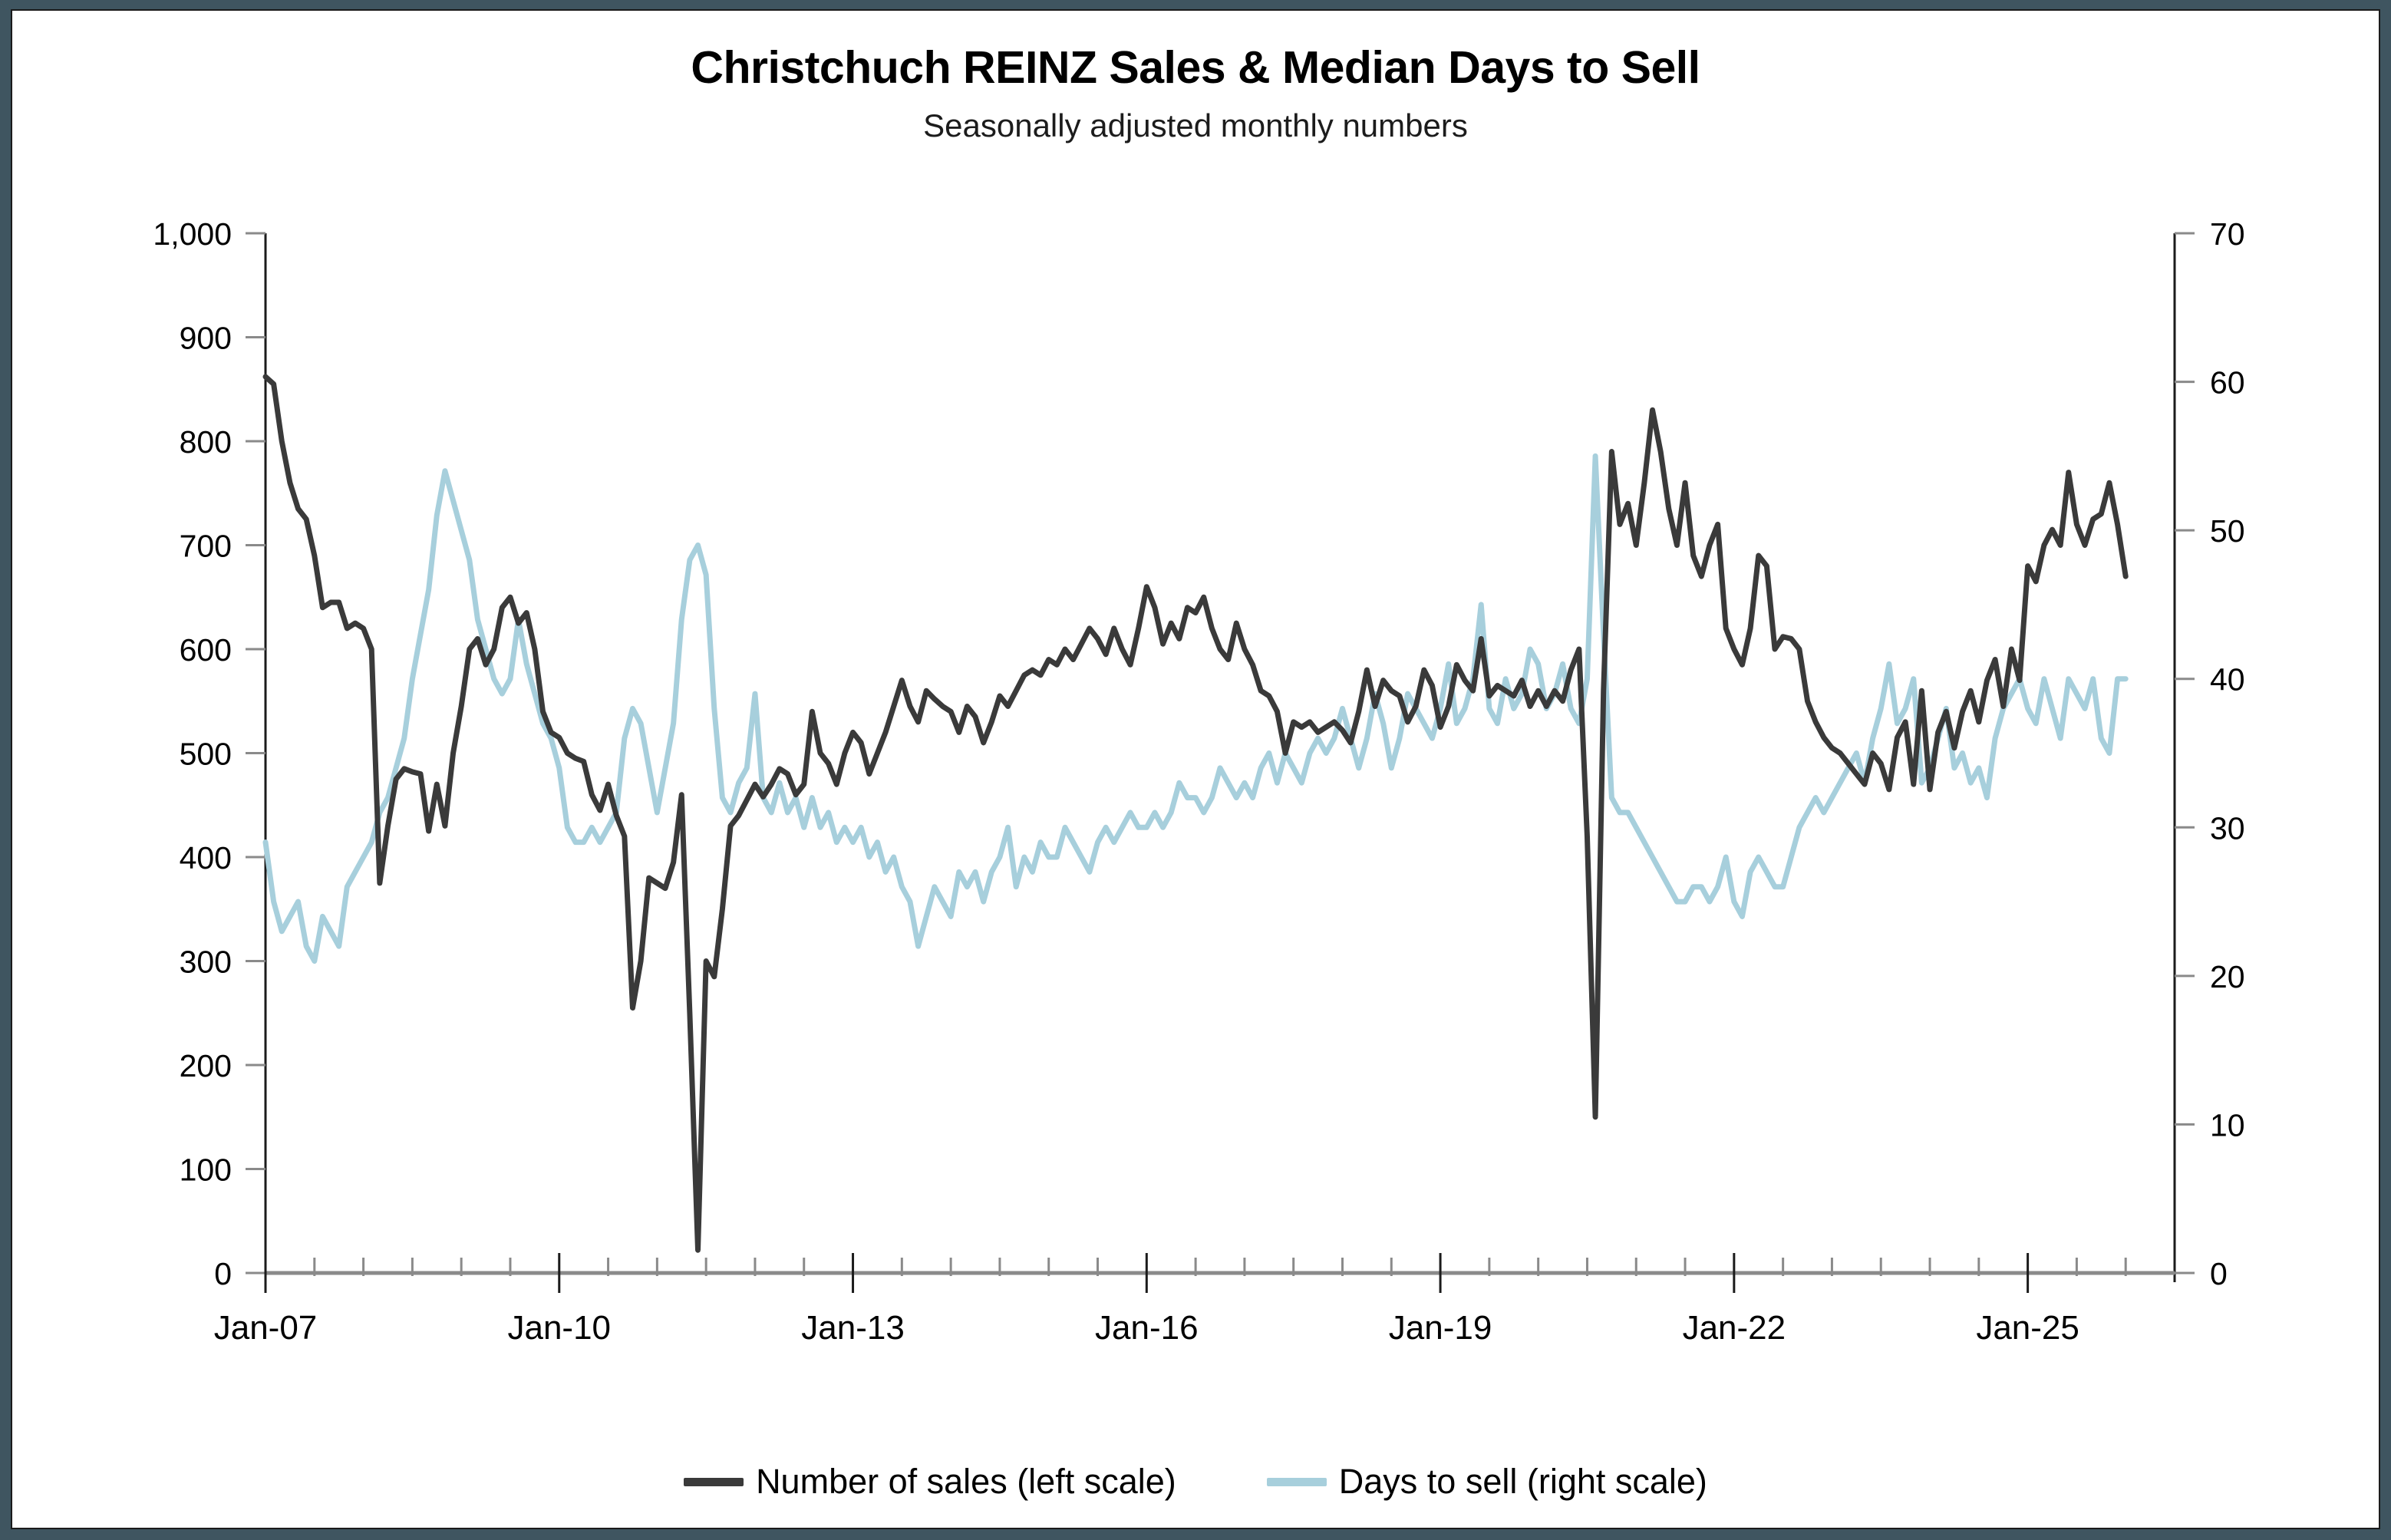  What do you see at coordinates (2227, 679) in the screenshot?
I see `right-tick-label: 40` at bounding box center [2227, 679].